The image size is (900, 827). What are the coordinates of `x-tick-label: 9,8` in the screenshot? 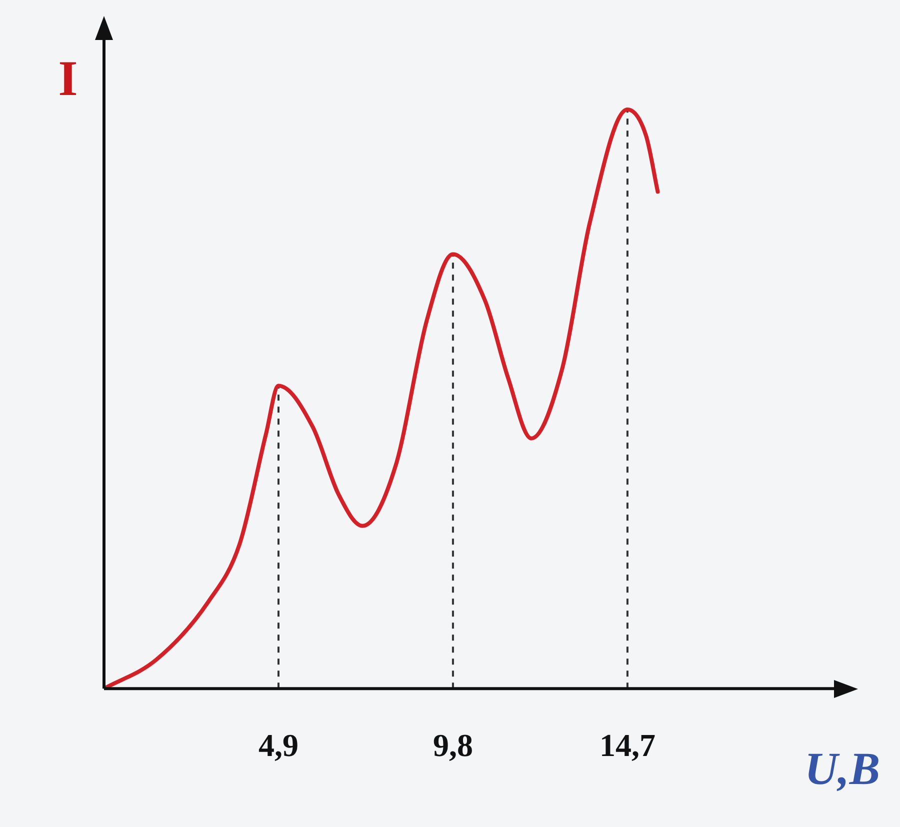 It's located at (452, 745).